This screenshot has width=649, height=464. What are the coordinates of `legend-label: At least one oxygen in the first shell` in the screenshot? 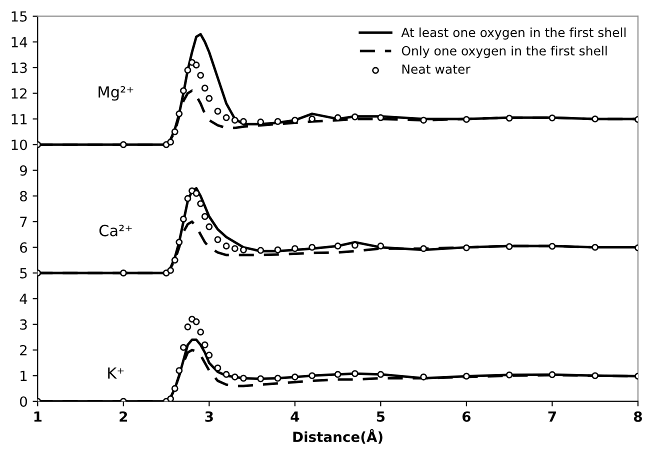 It's located at (513, 33).